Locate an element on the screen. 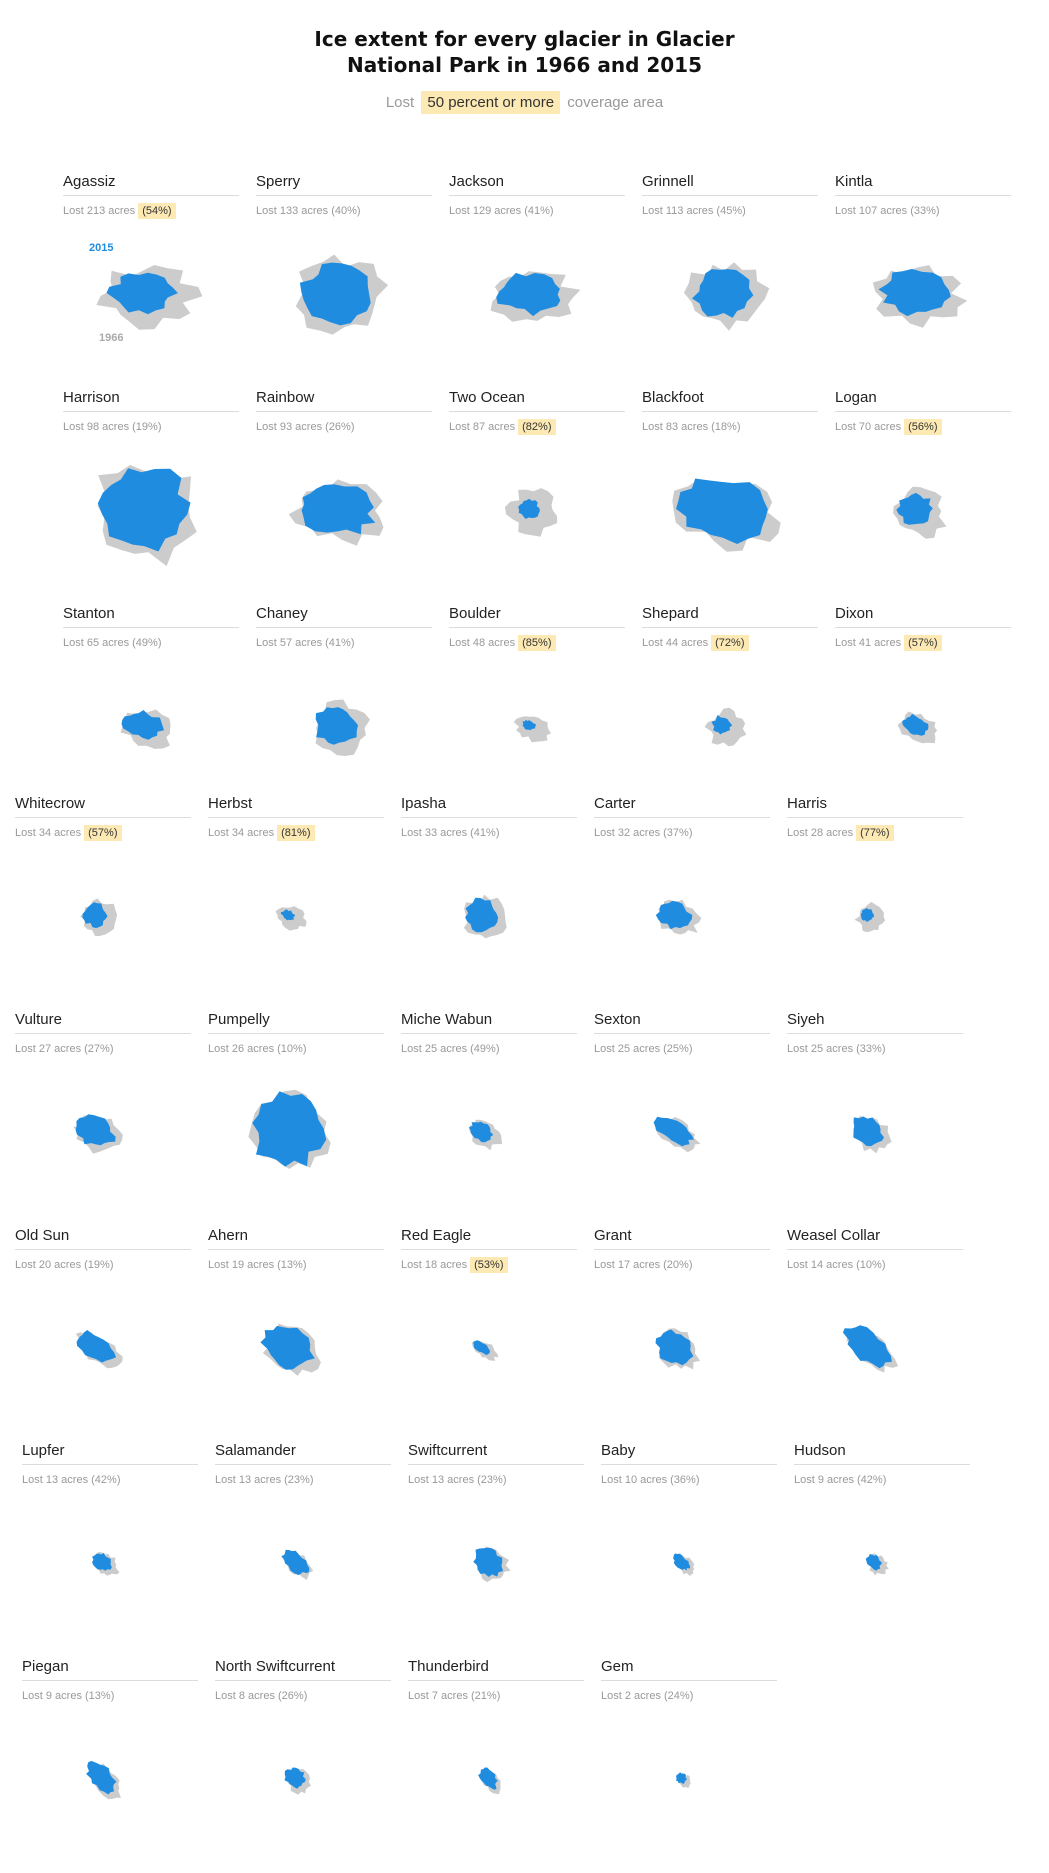 This screenshot has height=1873, width=1049. glacier-cell: Miche Wabun Lost 25 acres (49%) is located at coordinates (489, 1118).